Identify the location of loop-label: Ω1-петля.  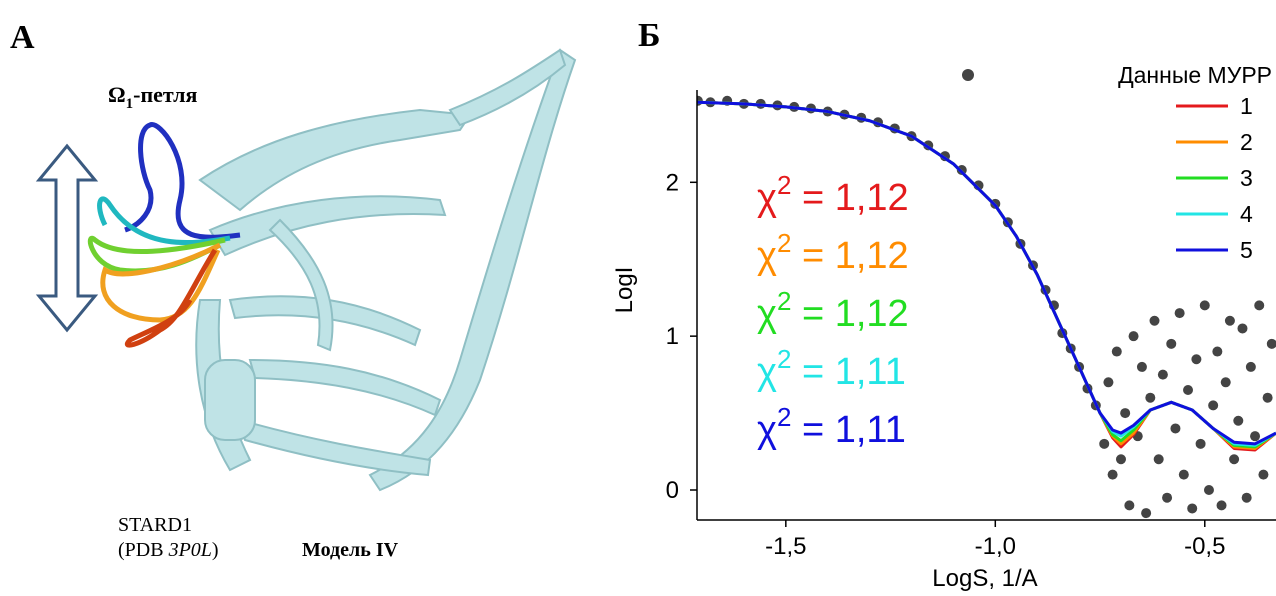
(152, 97).